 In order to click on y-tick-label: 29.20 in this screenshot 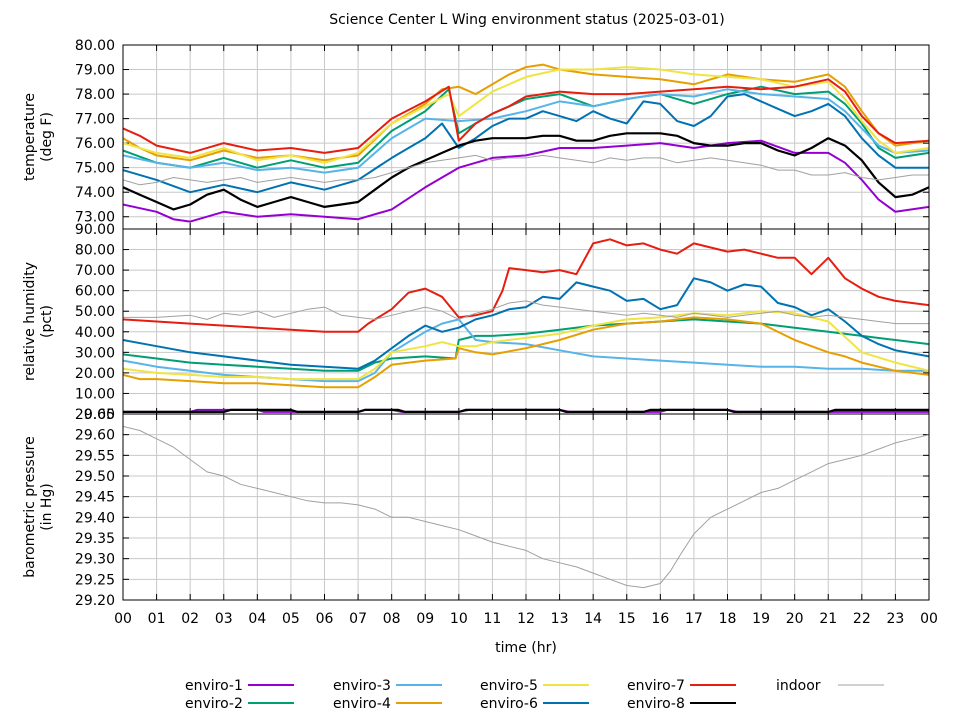, I will do `click(95, 601)`.